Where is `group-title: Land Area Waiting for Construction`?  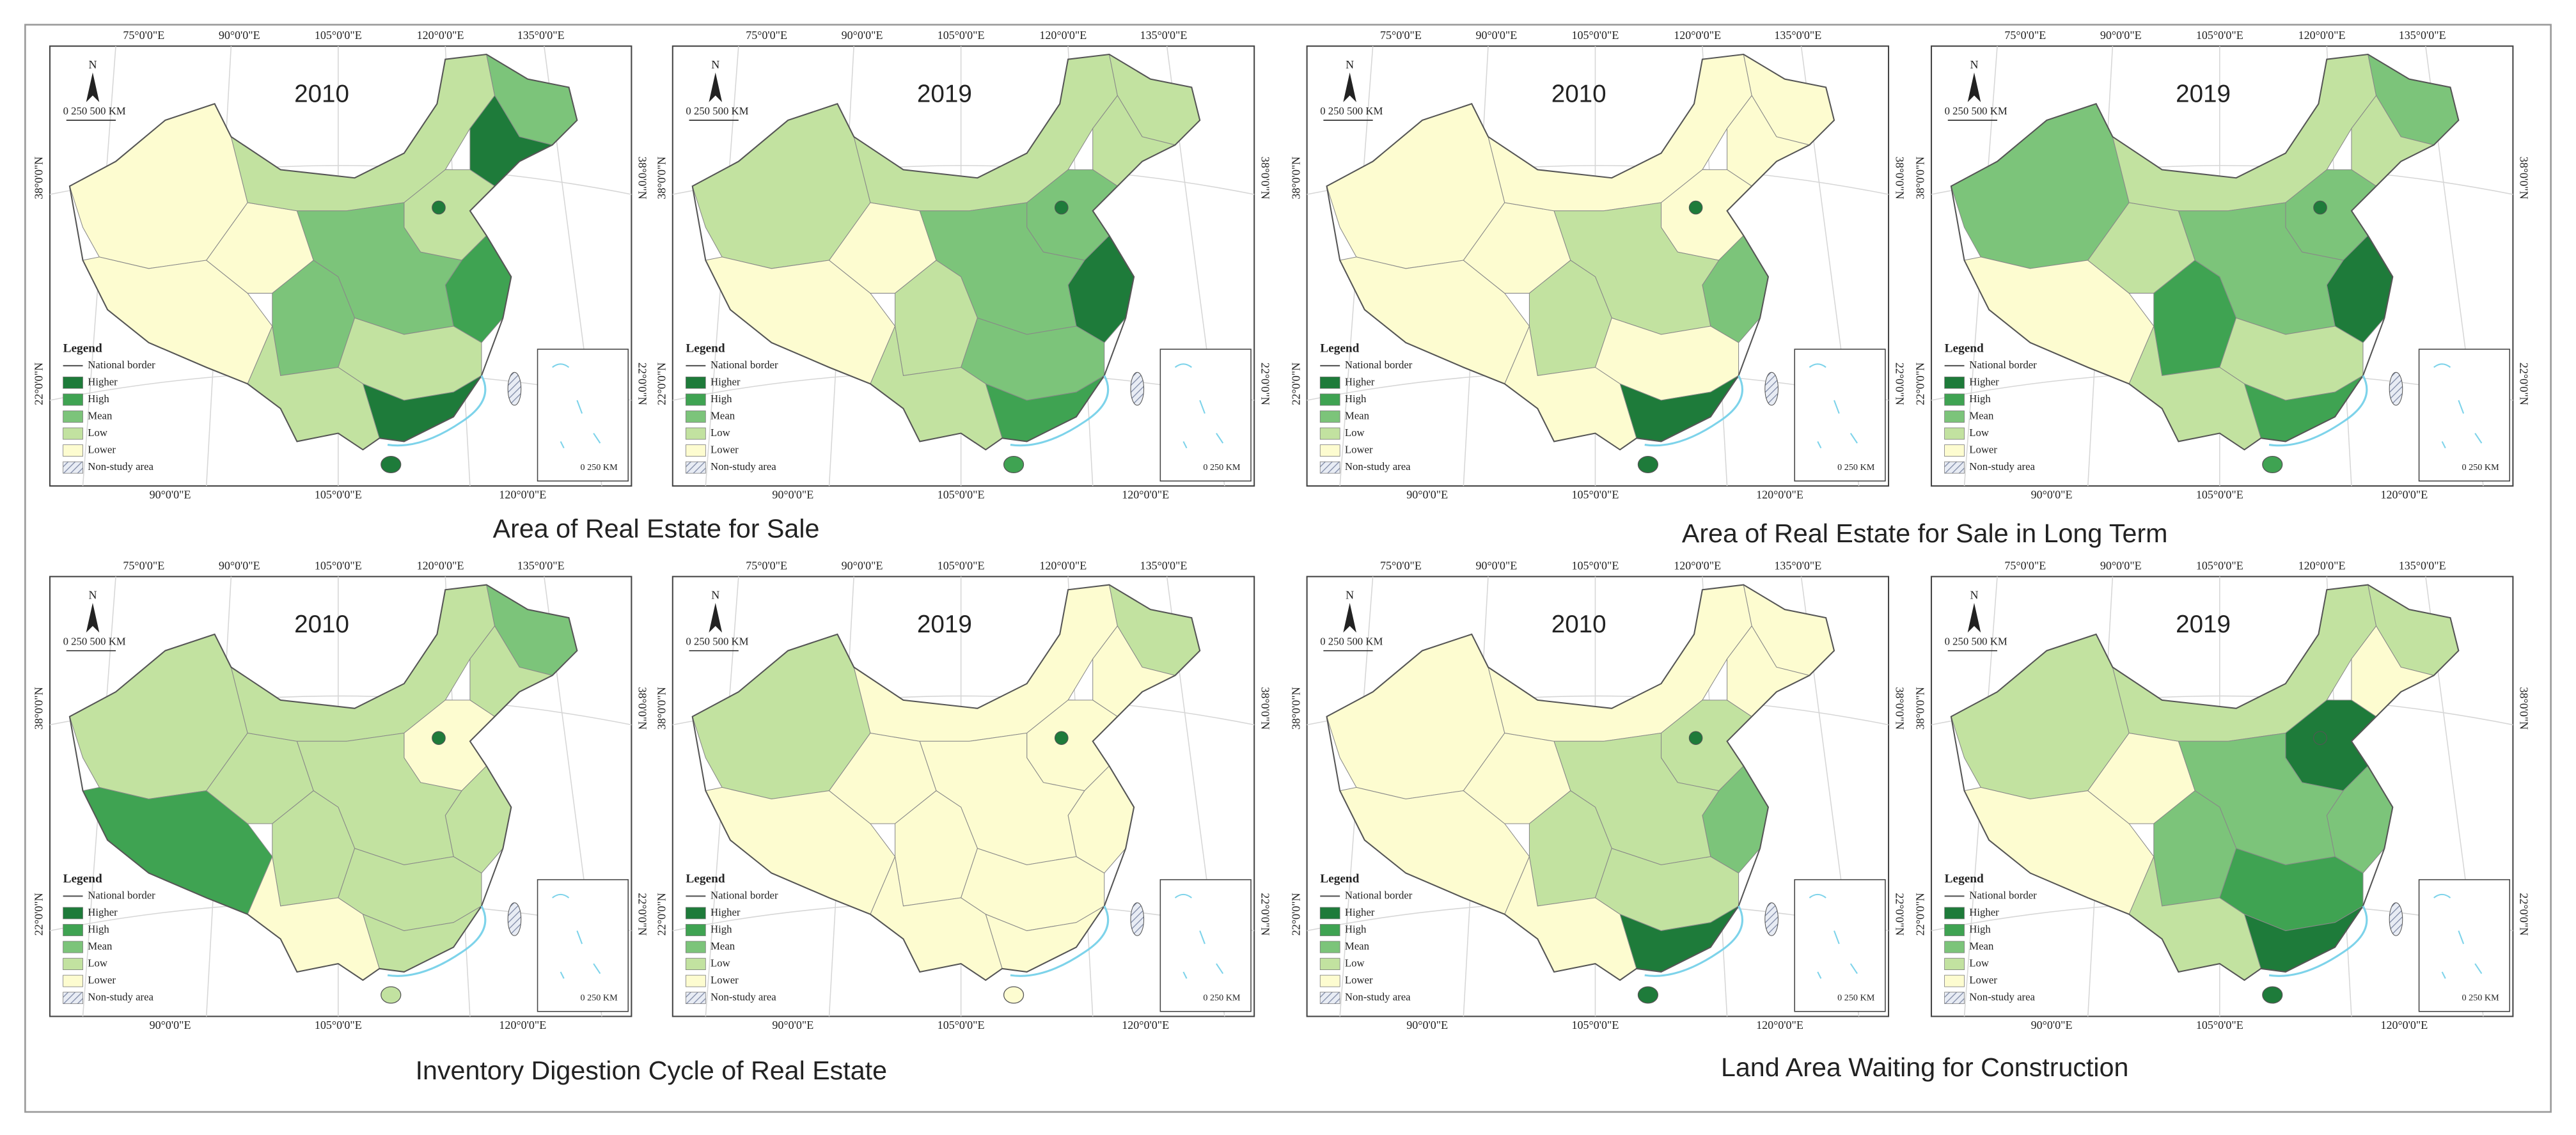 group-title: Land Area Waiting for Construction is located at coordinates (1924, 1067).